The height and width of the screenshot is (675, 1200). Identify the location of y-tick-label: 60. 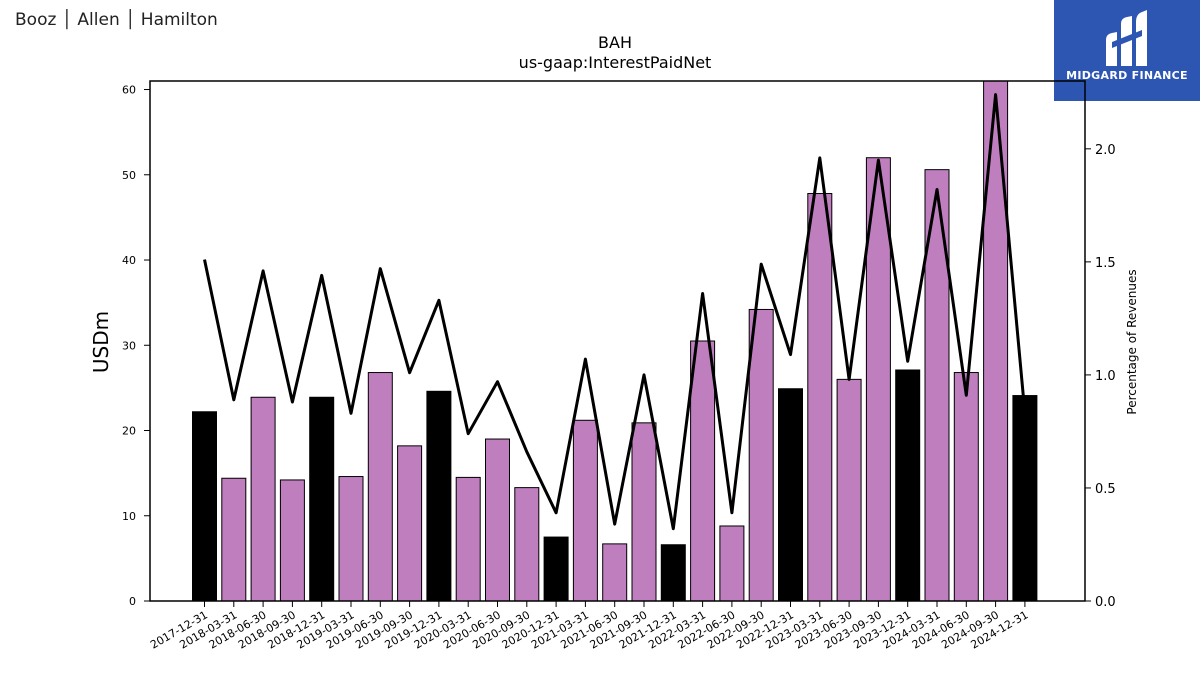
(129, 90).